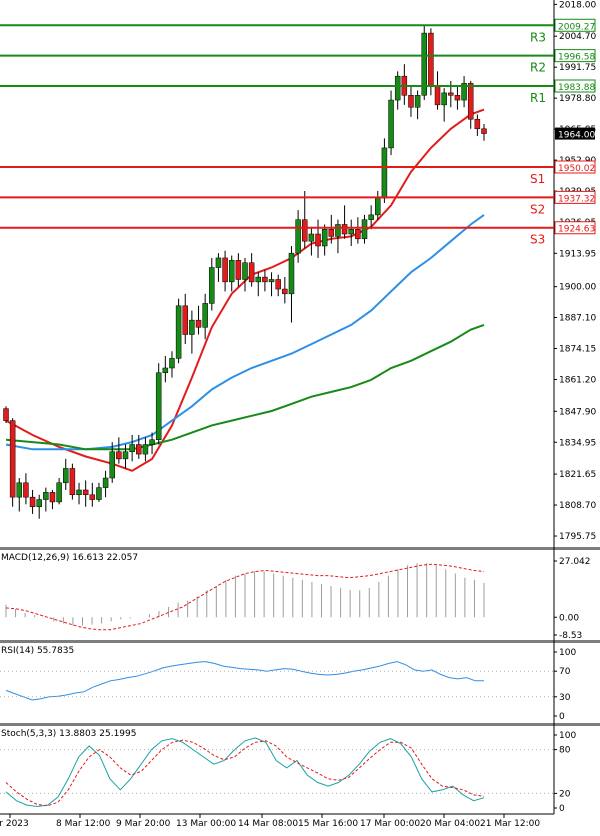 The image size is (600, 836). What do you see at coordinates (510, 824) in the screenshot?
I see `x-tick-label: 21 Mar 12:00` at bounding box center [510, 824].